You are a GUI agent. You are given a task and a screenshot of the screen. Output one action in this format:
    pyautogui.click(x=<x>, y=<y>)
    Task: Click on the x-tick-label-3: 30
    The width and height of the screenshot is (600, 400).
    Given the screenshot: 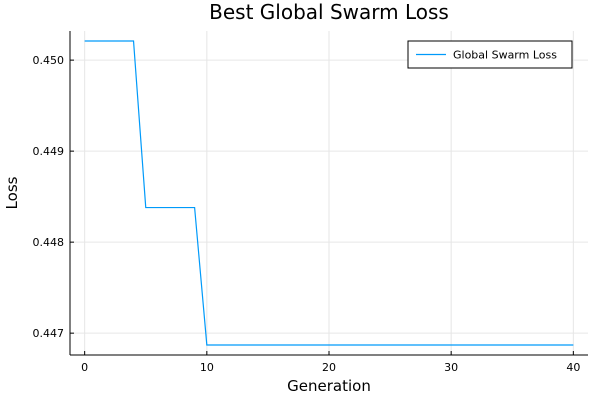 What is the action you would take?
    pyautogui.click(x=451, y=367)
    